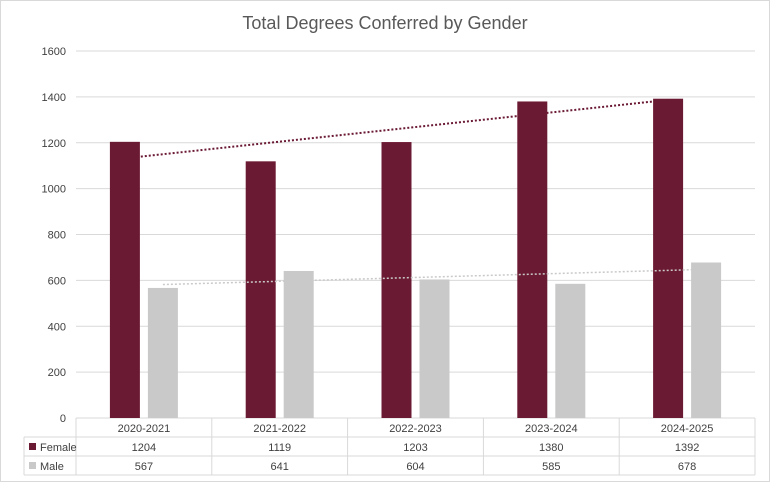  Describe the element at coordinates (434, 348) in the screenshot. I see `bar-male-2022-2023` at that location.